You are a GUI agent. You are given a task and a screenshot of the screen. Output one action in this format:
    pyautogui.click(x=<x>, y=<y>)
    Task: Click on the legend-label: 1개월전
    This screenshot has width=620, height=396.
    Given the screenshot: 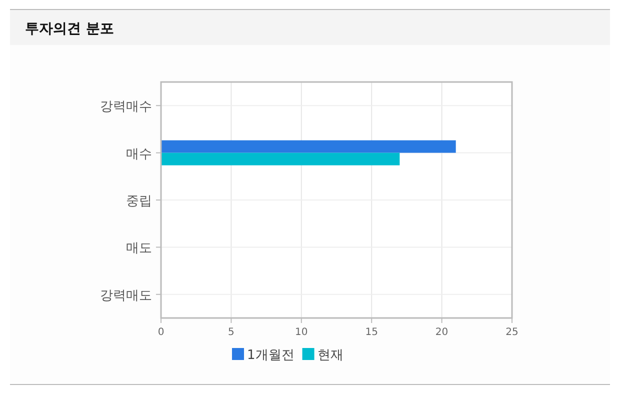 What is the action you would take?
    pyautogui.click(x=270, y=355)
    